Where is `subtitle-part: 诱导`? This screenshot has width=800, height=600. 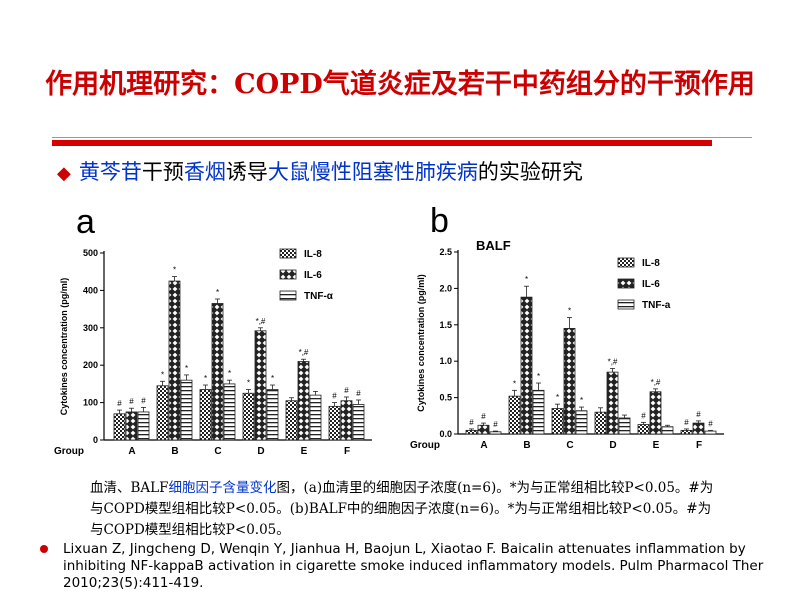 subtitle-part: 诱导 is located at coordinates (246, 172).